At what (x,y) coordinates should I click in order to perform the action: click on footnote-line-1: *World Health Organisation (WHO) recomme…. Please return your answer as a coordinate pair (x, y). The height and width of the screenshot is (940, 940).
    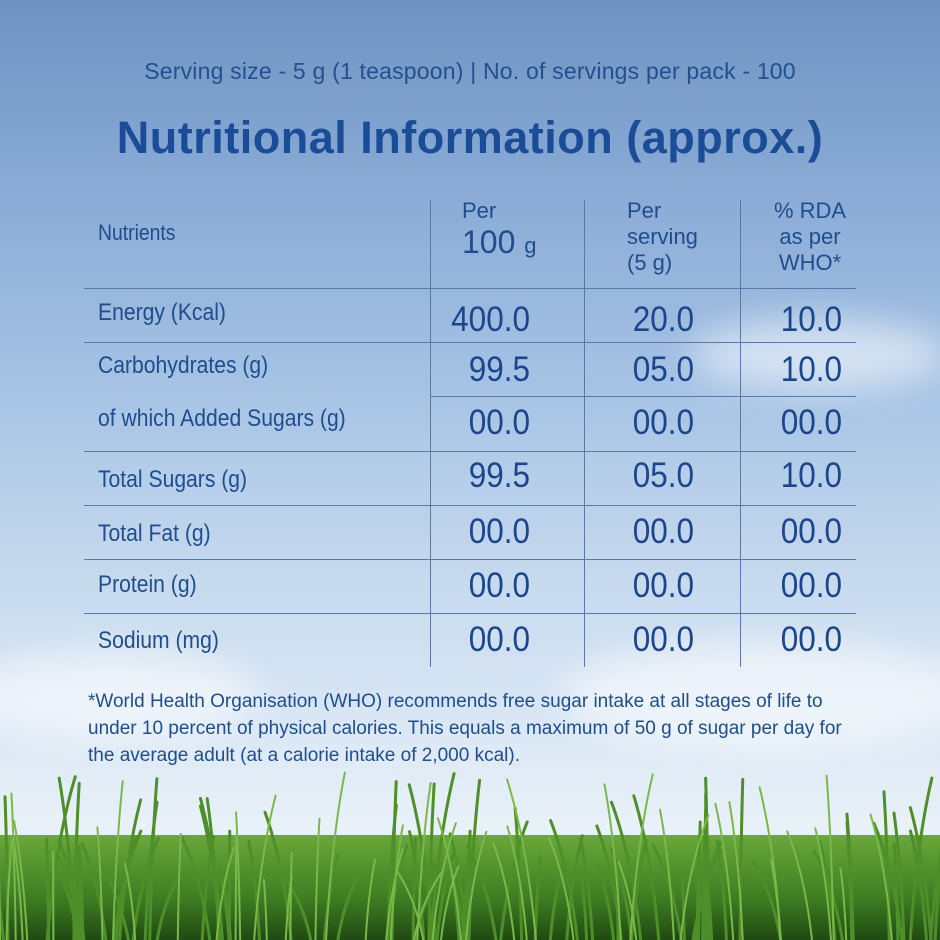
    Looking at the image, I should click on (455, 701).